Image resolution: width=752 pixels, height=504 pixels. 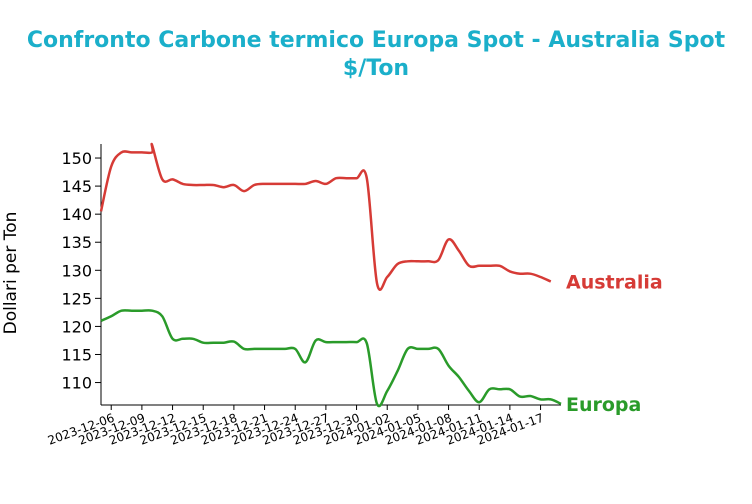 I want to click on y-tick-label: 120, so click(x=76, y=326).